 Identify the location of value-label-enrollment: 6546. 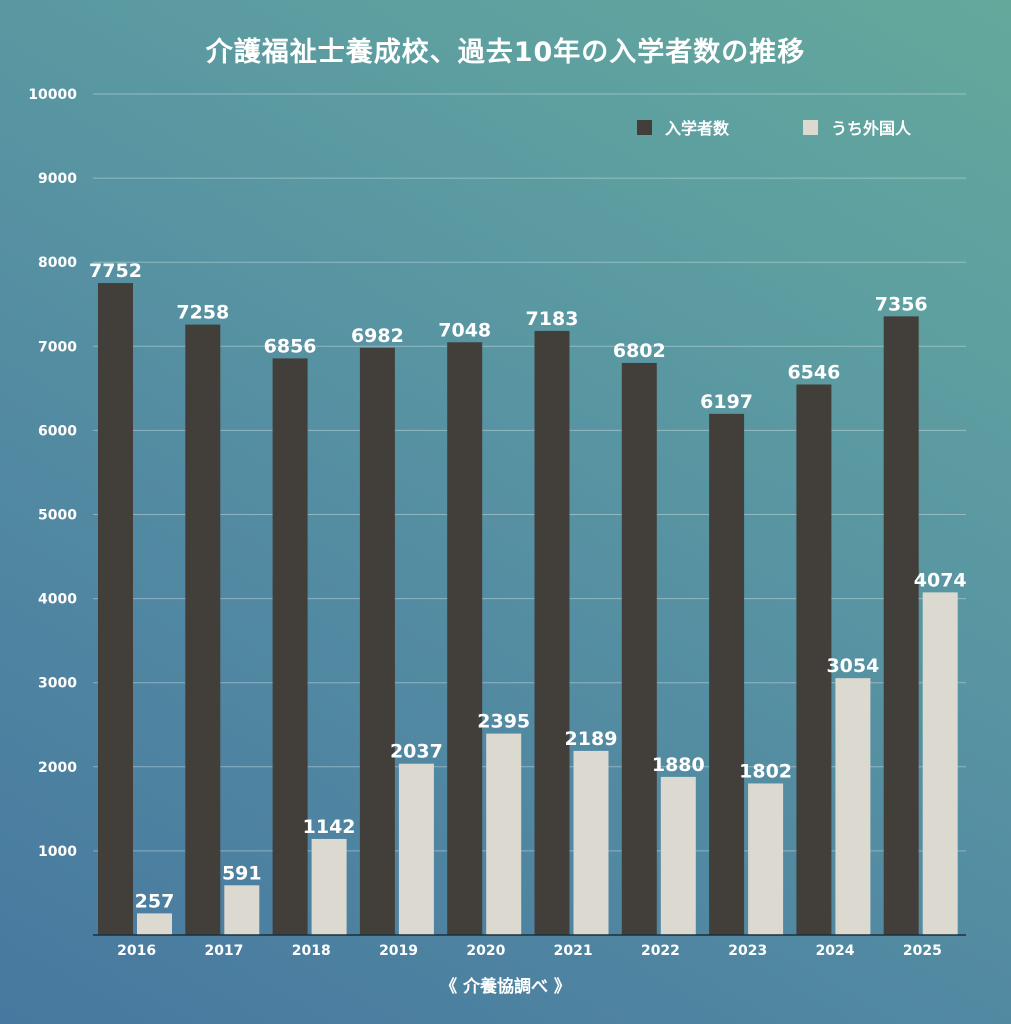
(813, 372).